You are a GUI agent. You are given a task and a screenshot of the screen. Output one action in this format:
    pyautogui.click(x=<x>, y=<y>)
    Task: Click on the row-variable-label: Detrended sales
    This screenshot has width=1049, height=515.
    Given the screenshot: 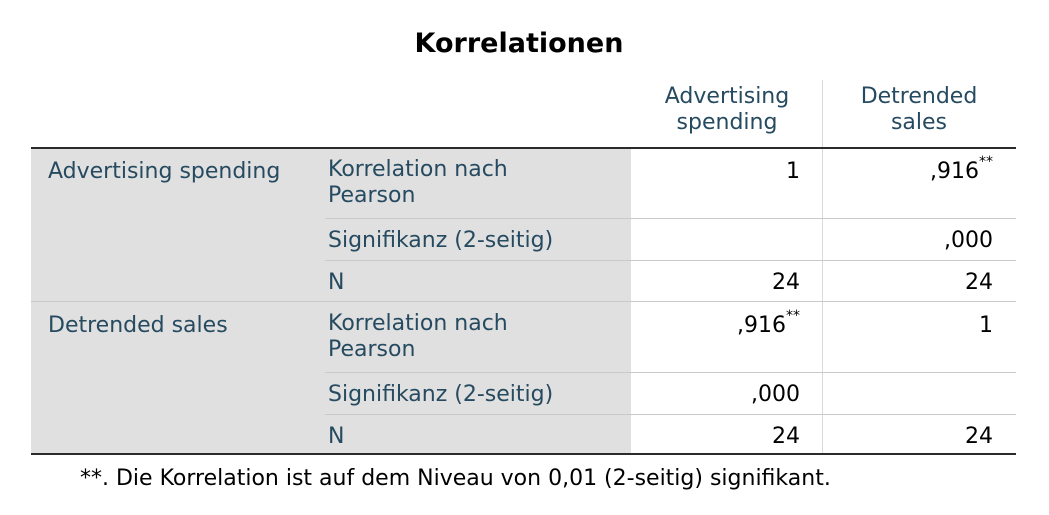 What is the action you would take?
    pyautogui.click(x=138, y=325)
    